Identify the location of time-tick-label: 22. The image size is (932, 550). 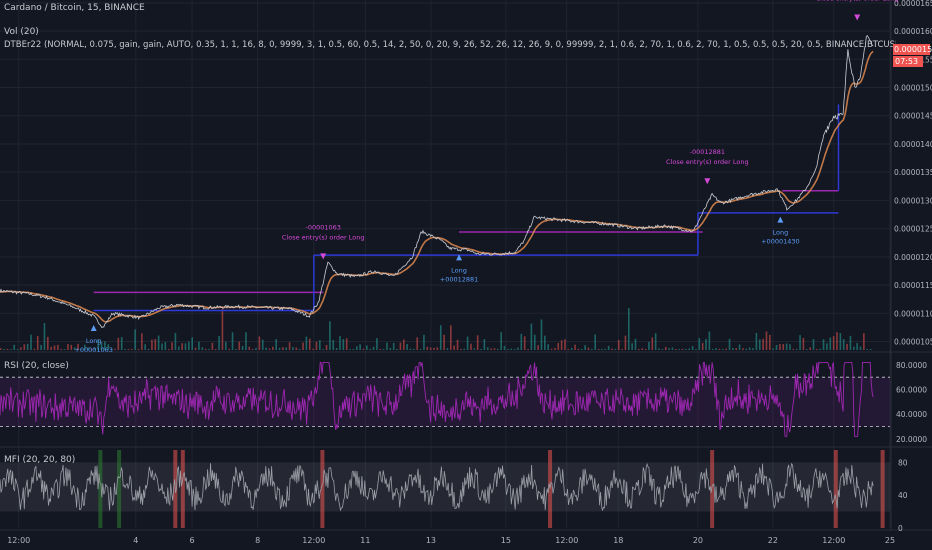
(773, 540).